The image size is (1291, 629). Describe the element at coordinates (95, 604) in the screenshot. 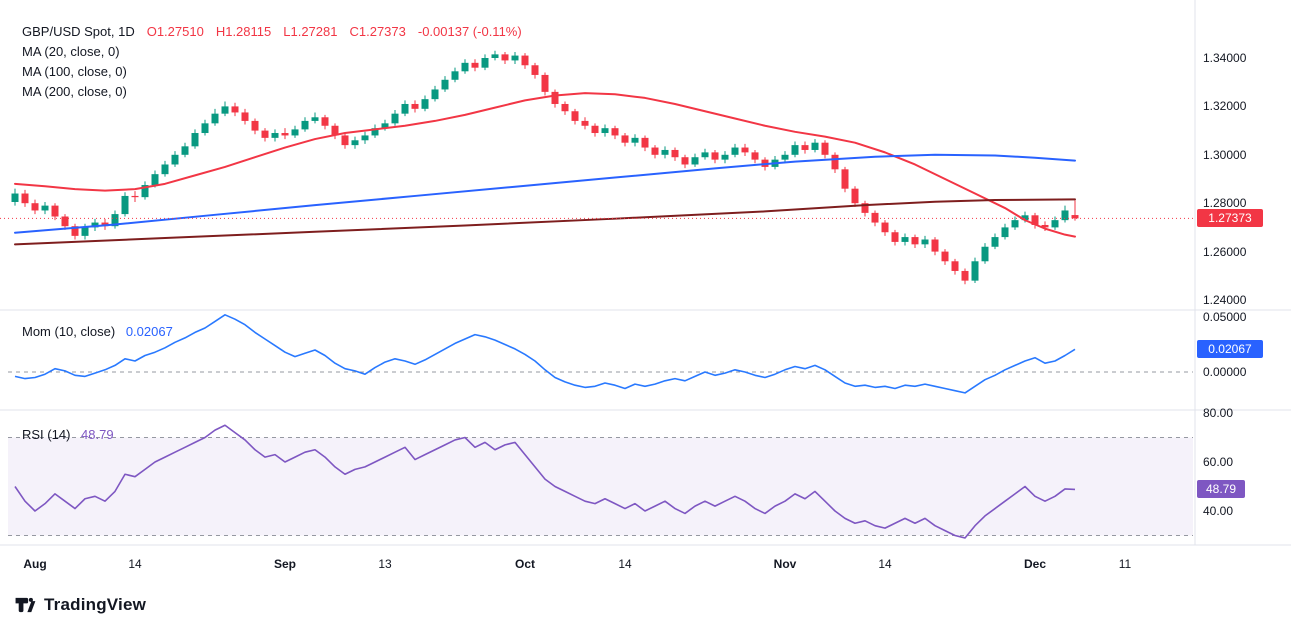

I see `tradingview-wordmark: TradingView` at that location.